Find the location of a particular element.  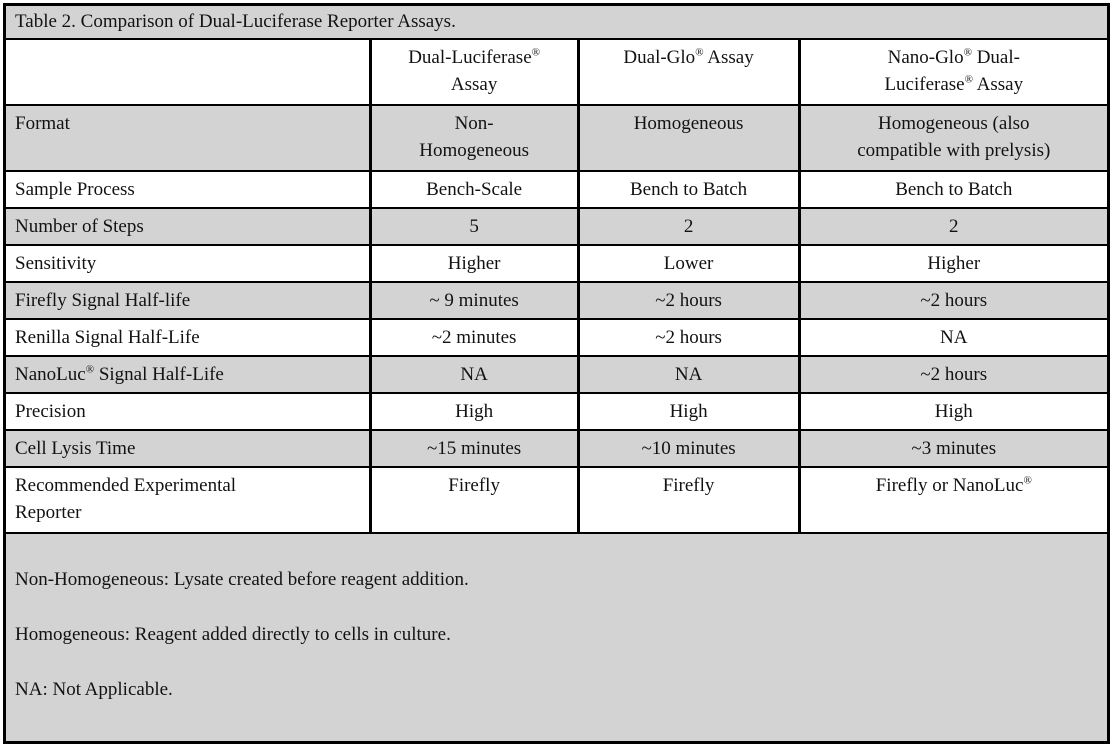

table-row: Sensitivity Higher Lower Higher is located at coordinates (557, 263).